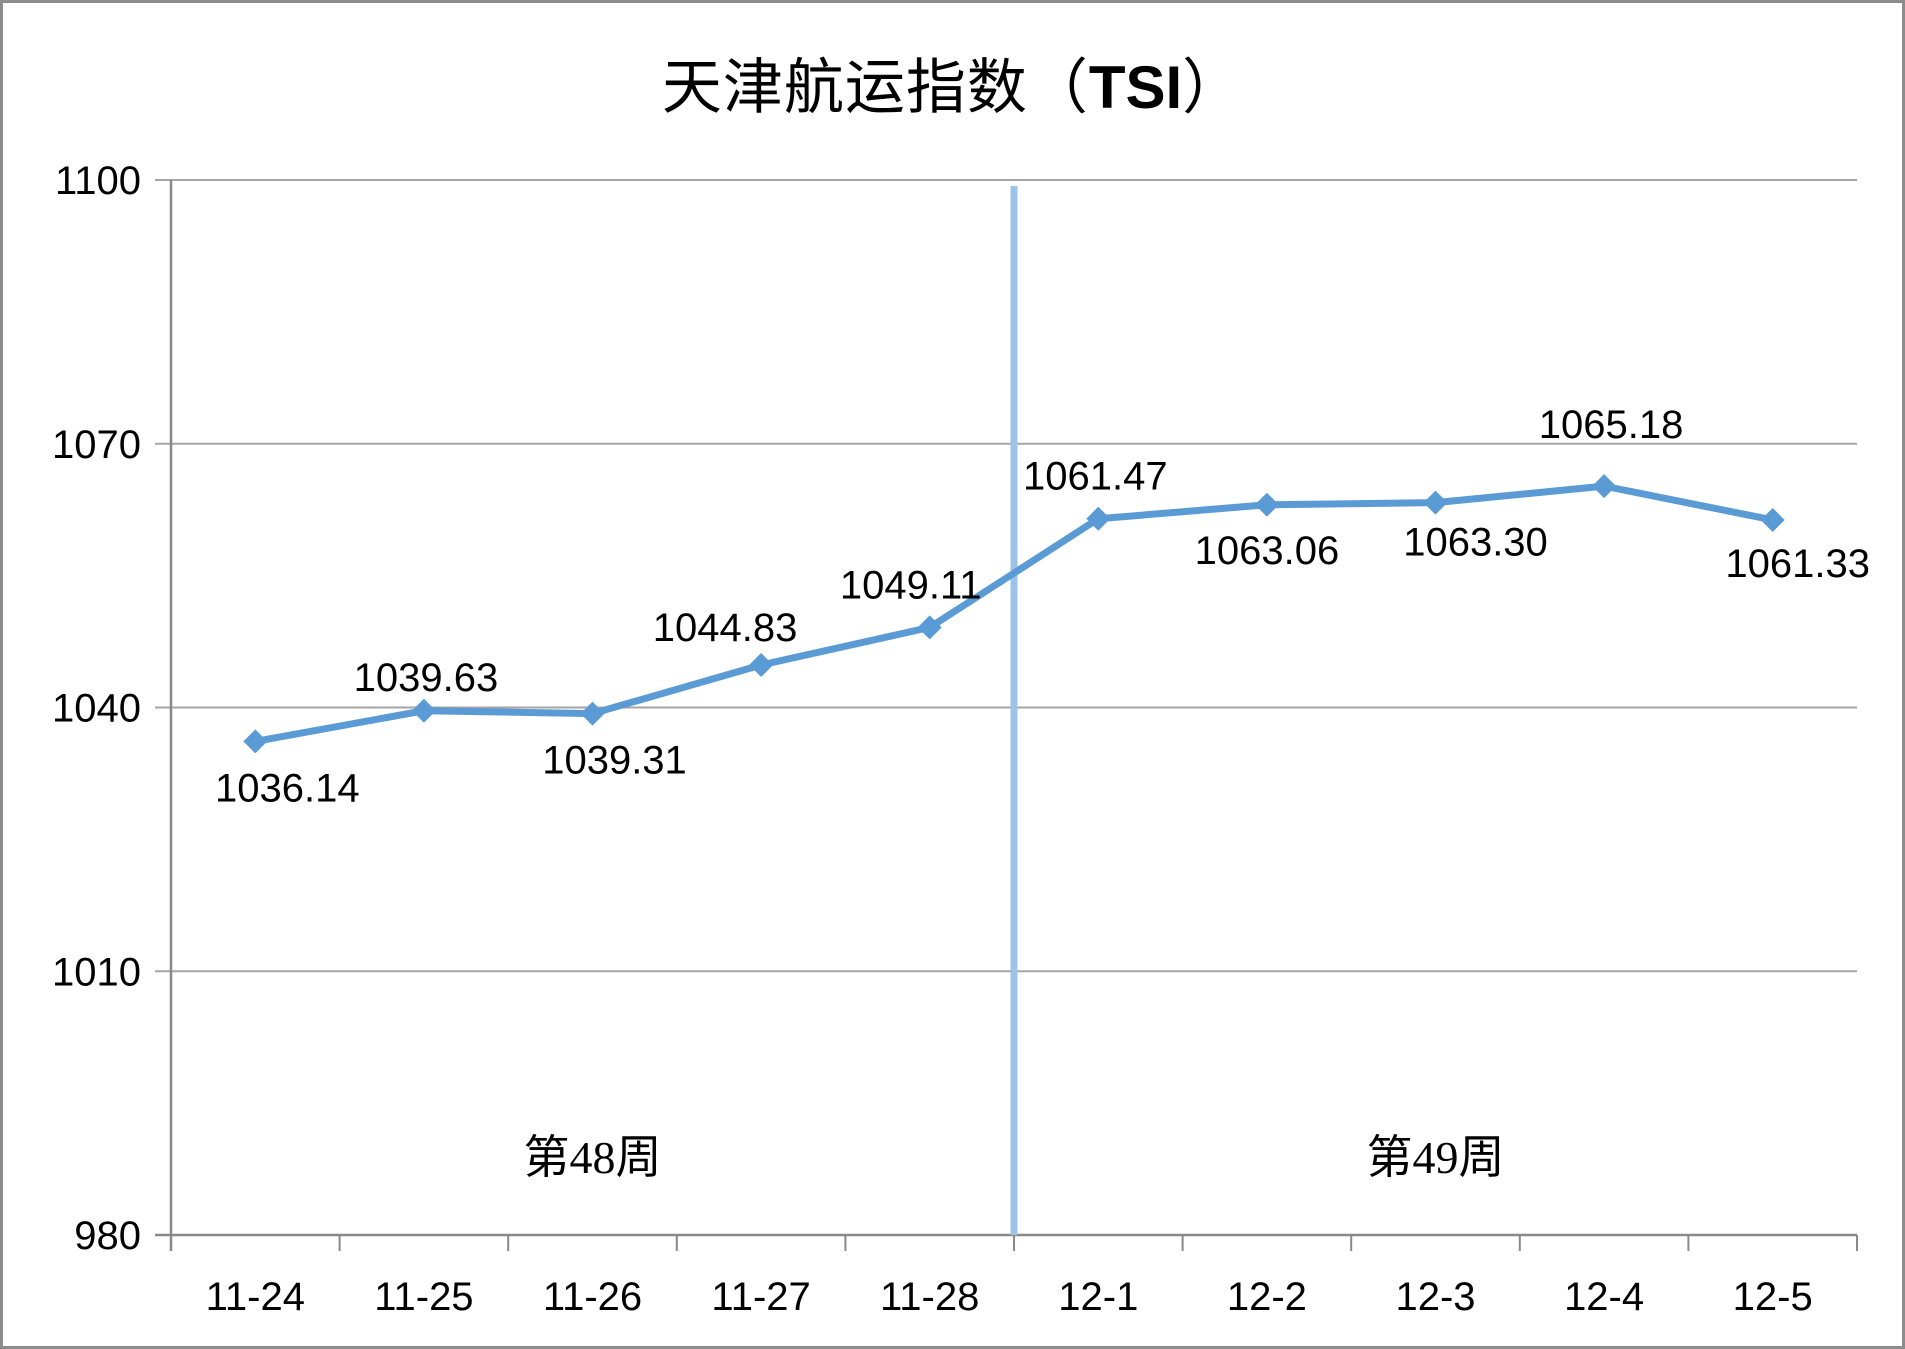 The image size is (1905, 1349). I want to click on y-tick-label: 1070, so click(96, 445).